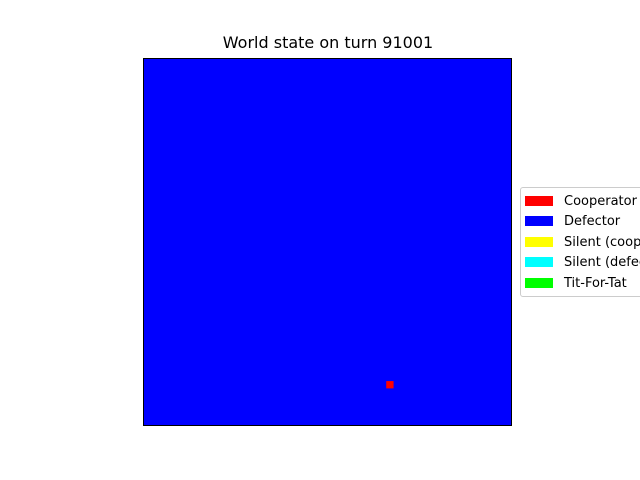 The height and width of the screenshot is (480, 640). I want to click on legend-entry-tit-for-tat: Tit-For-Tat, so click(576, 283).